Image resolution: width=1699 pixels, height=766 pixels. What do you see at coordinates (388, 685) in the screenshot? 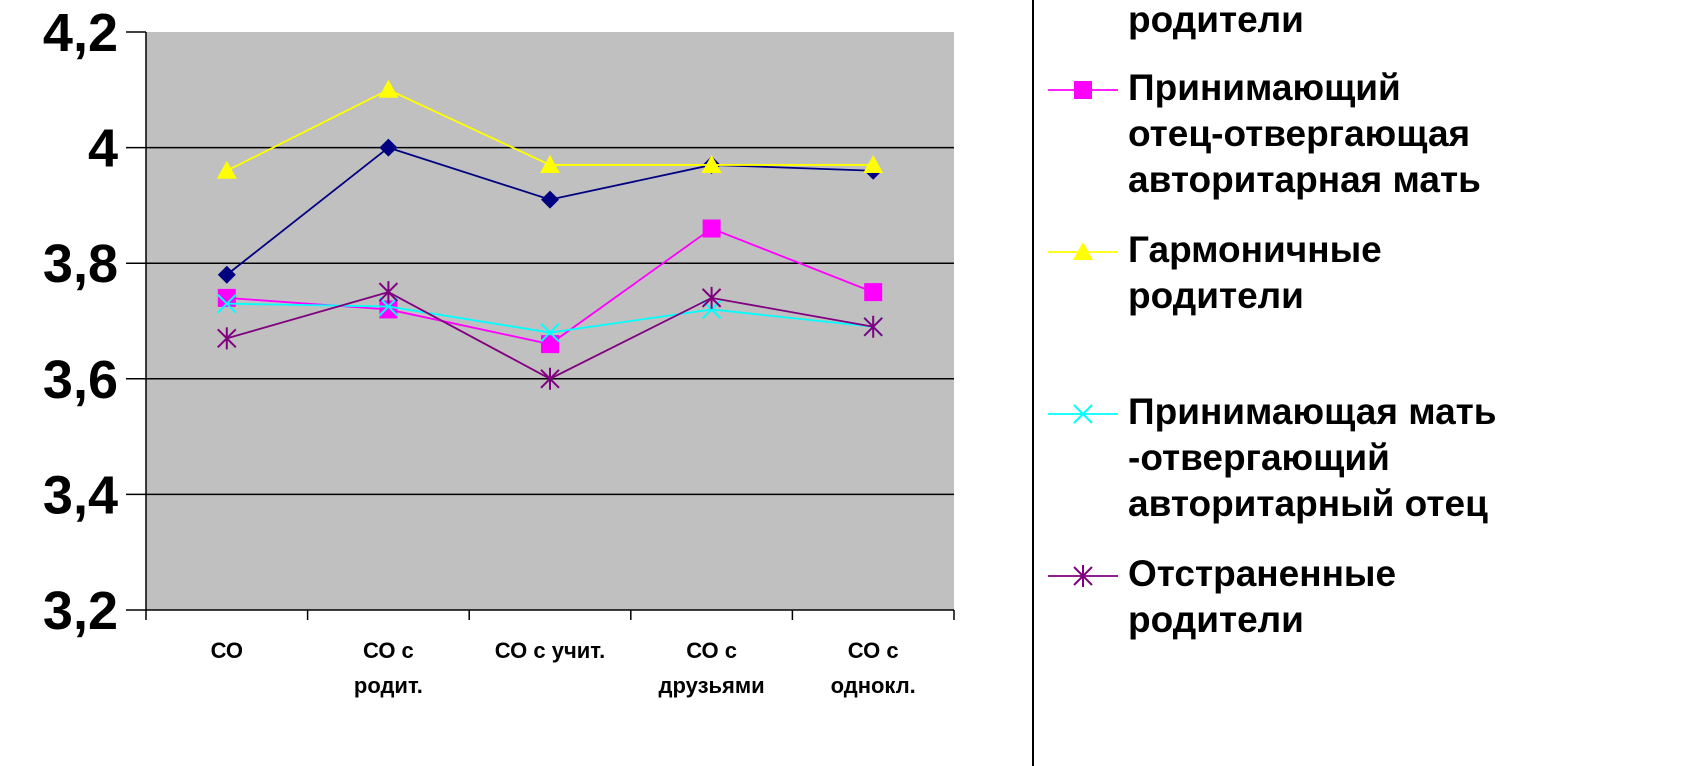
I see `x-tick-label: родит.` at bounding box center [388, 685].